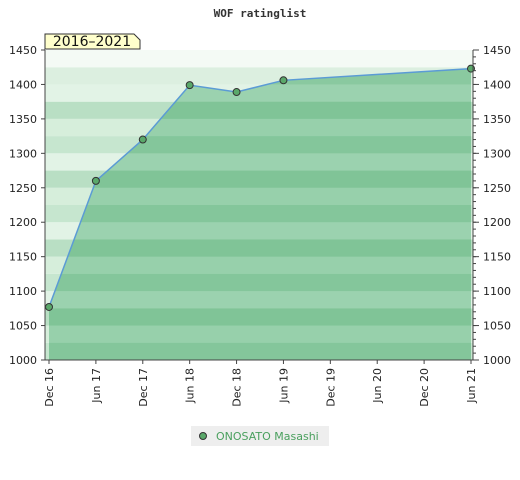  I want to click on period-badge-box, so click(92, 41).